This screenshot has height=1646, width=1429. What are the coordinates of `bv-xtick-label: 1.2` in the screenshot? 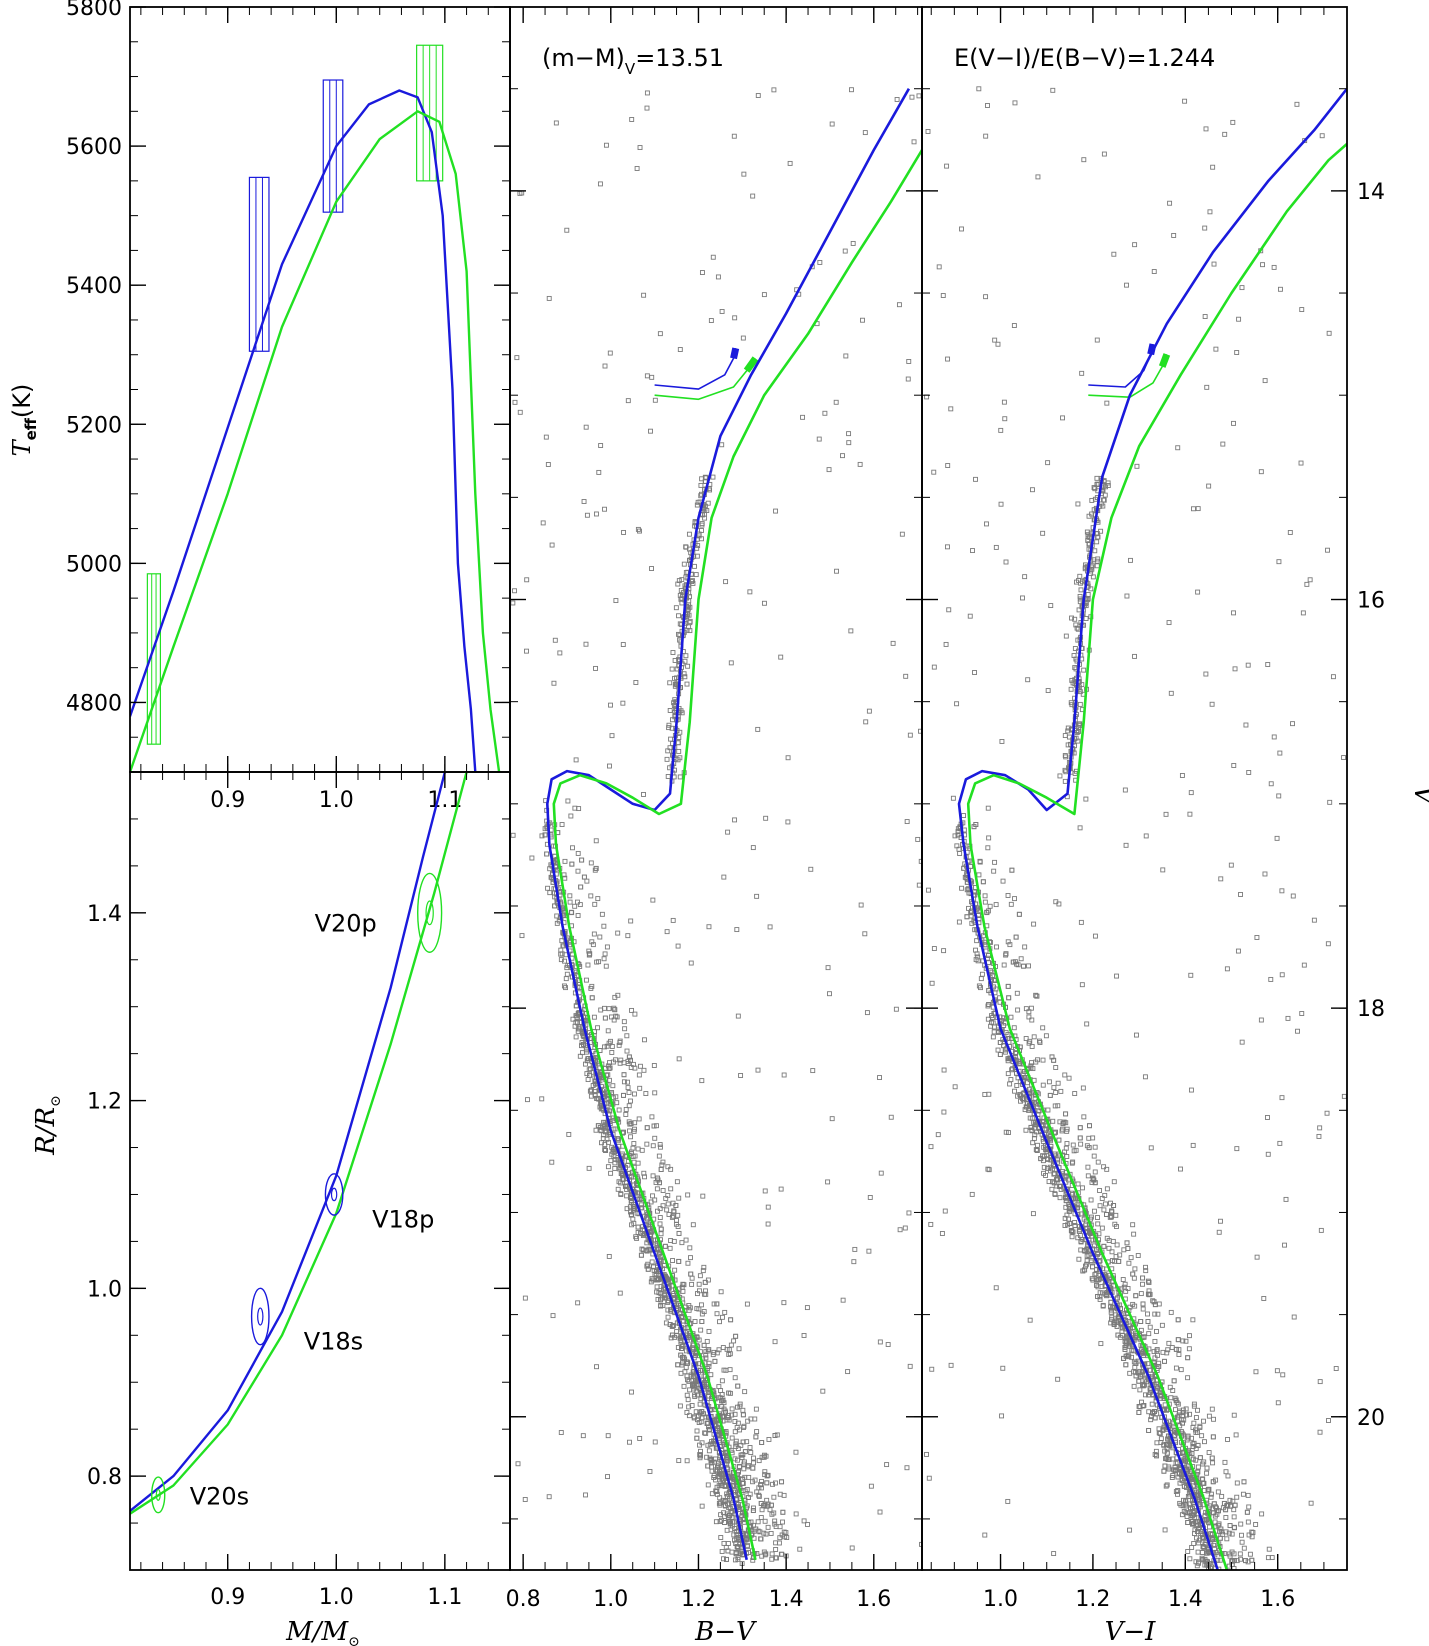 It's located at (698, 1599).